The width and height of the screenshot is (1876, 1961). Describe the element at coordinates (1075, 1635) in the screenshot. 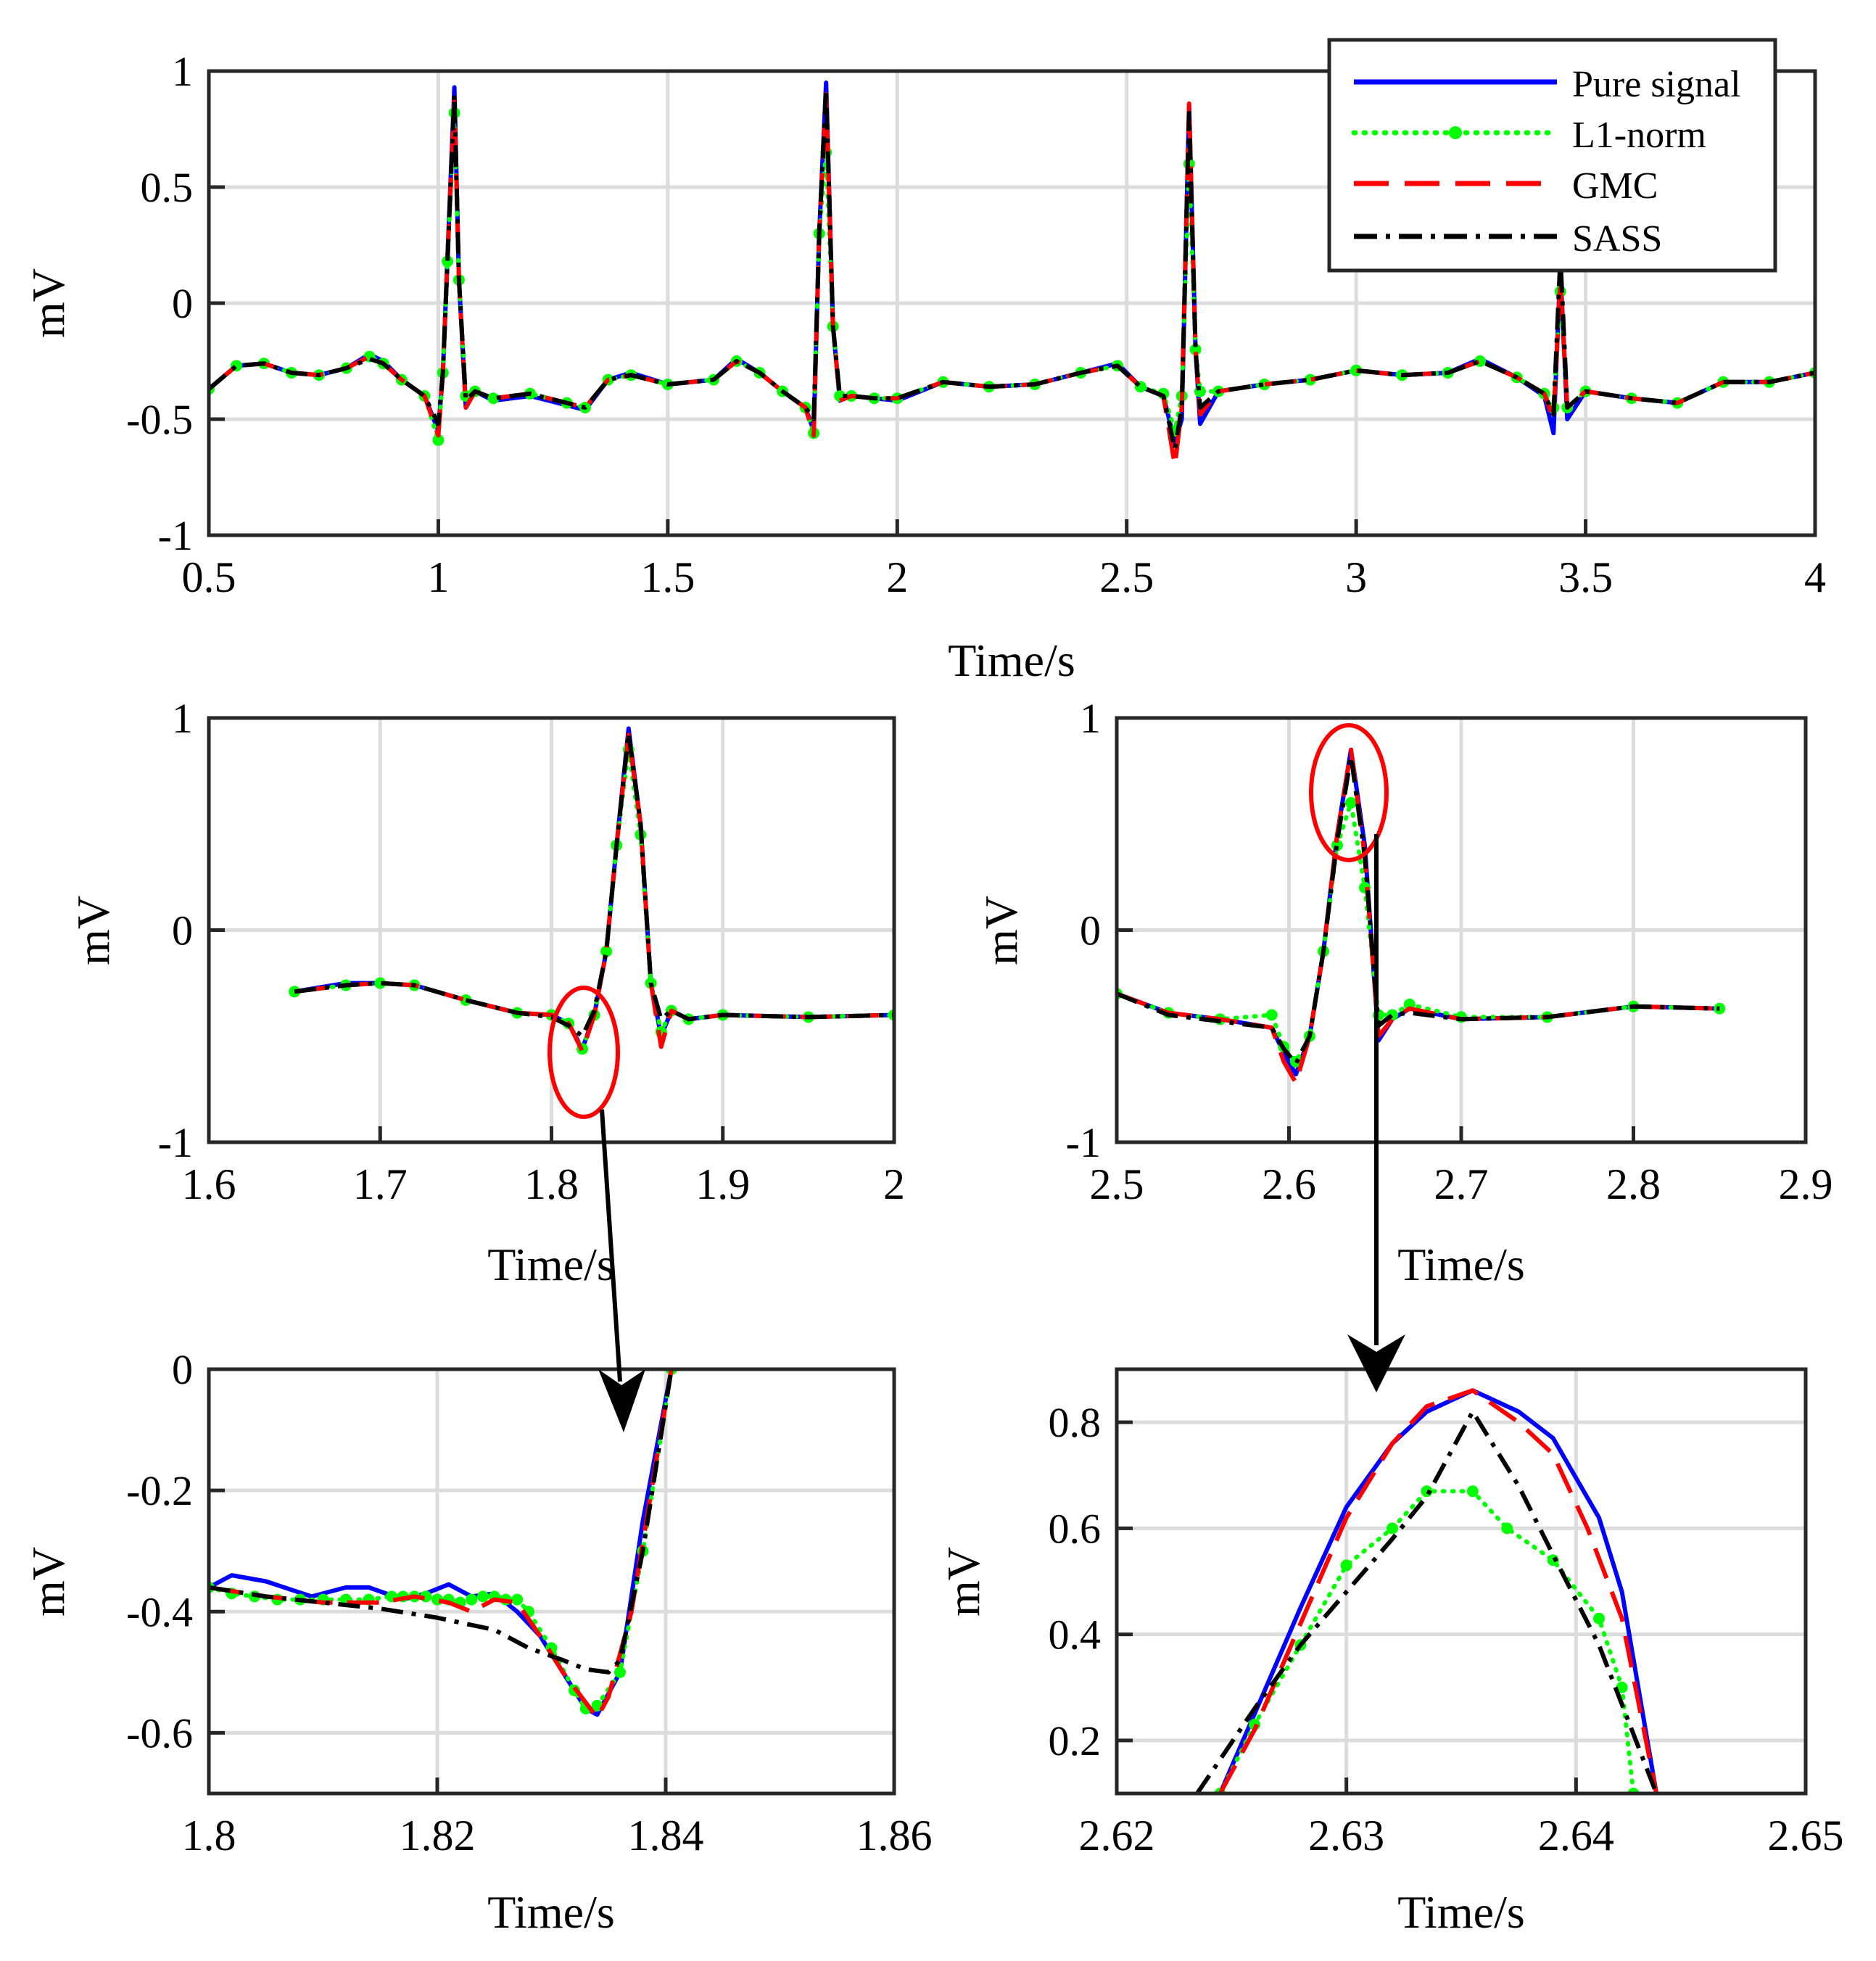

I see `y-tick-label: 0.4` at that location.